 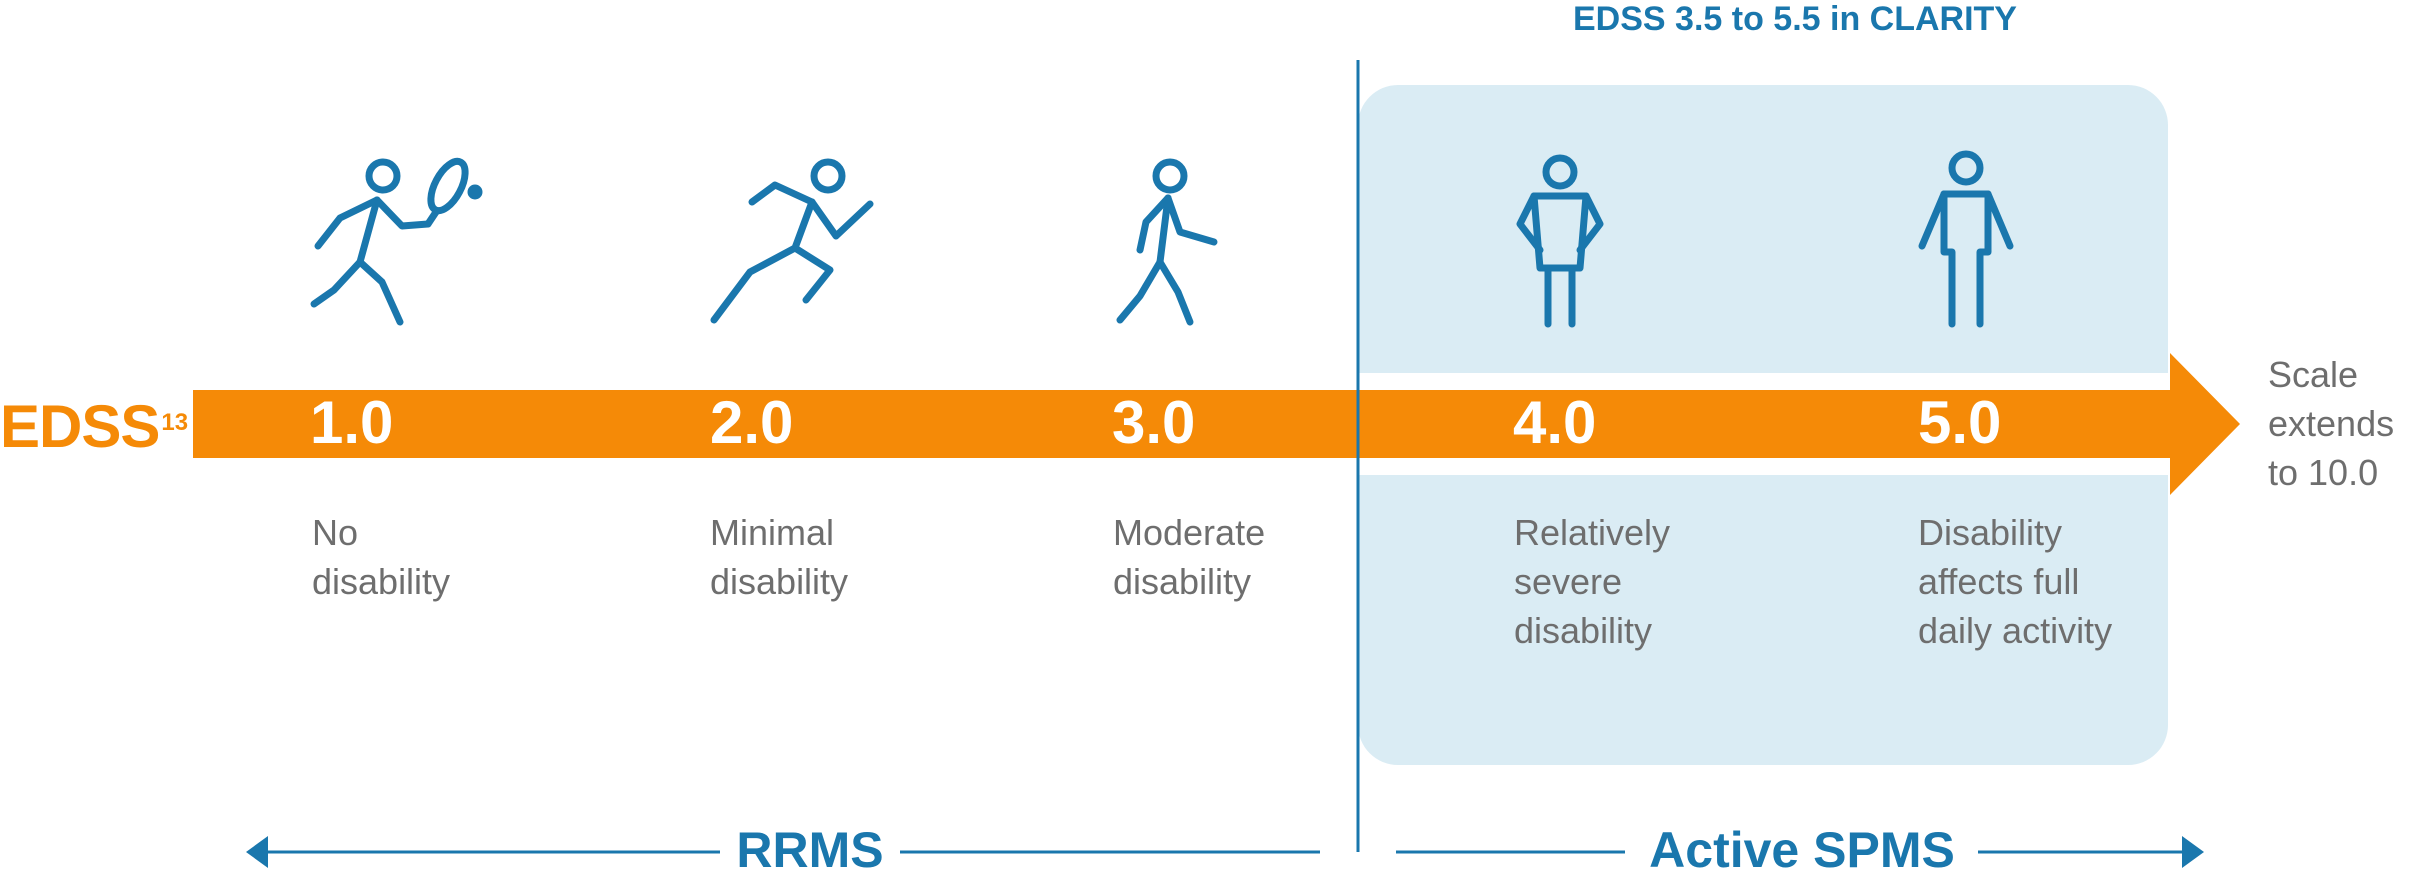 I want to click on step-description-4: Relatively severe disability, so click(x=1664, y=581).